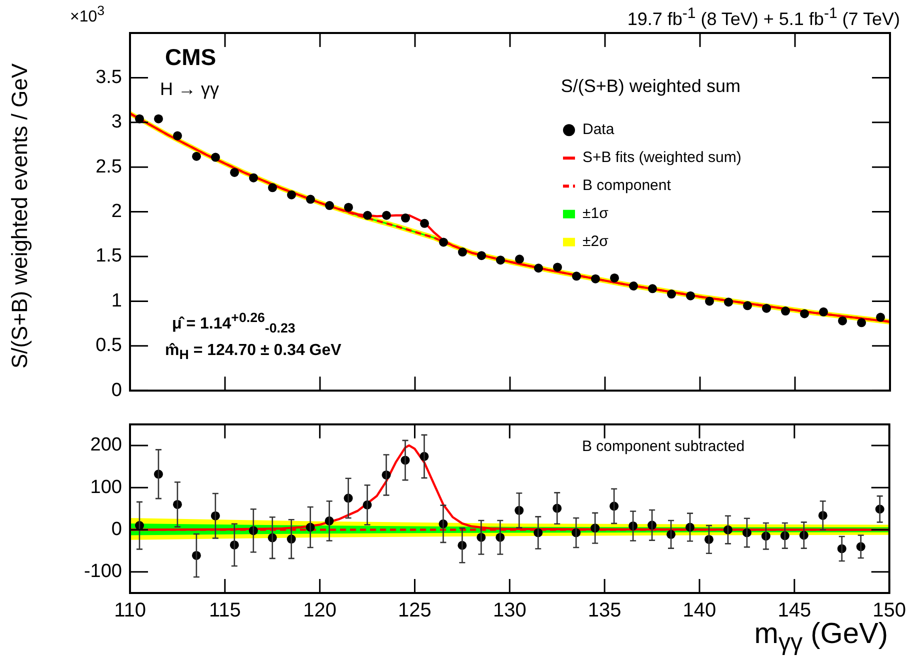 This screenshot has height=661, width=912. I want to click on y-tick-label: 200, so click(106, 445).